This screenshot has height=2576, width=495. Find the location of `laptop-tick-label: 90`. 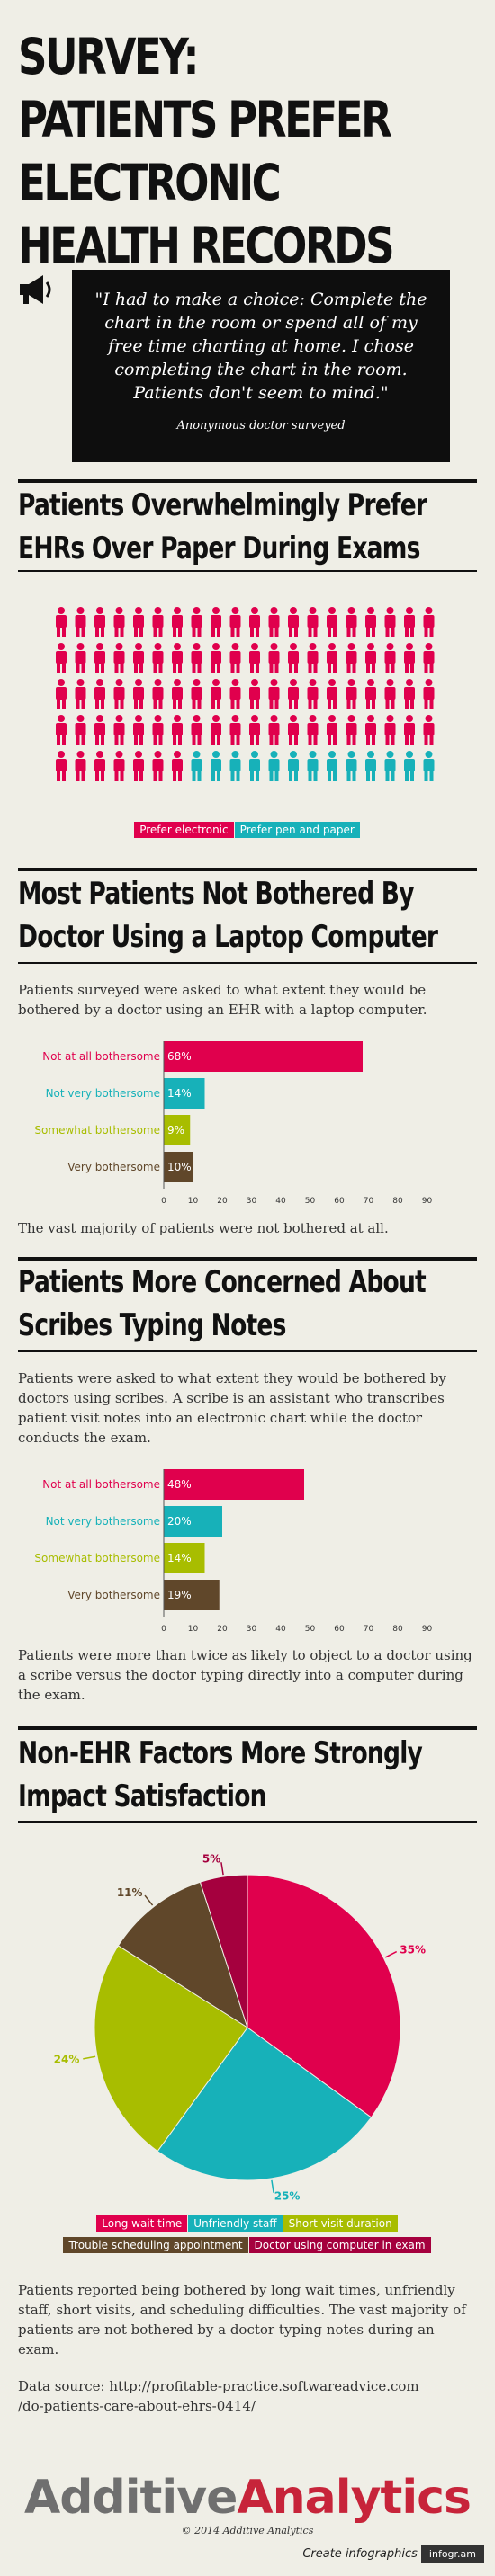

laptop-tick-label: 90 is located at coordinates (427, 1202).